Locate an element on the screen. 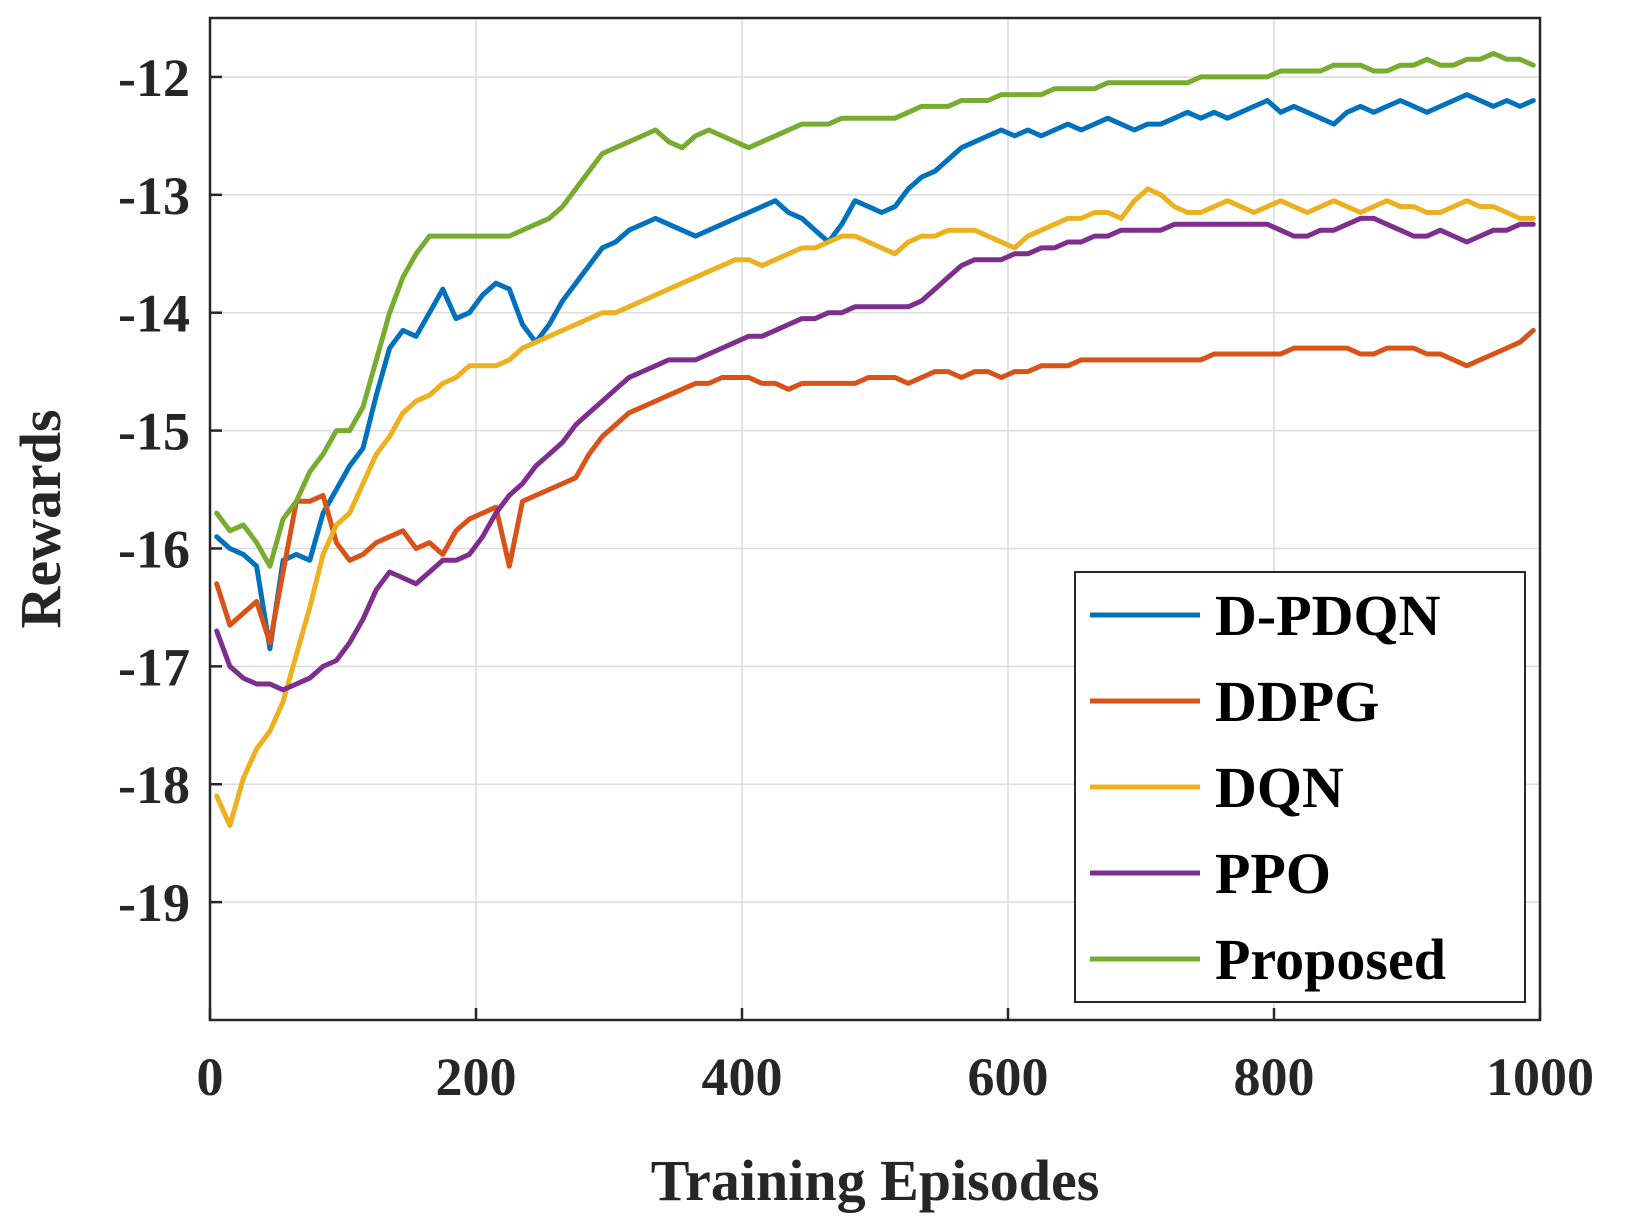 The image size is (1627, 1226). x-axis-ticks: 0 200 400 600 800 1000 is located at coordinates (895, 1057).